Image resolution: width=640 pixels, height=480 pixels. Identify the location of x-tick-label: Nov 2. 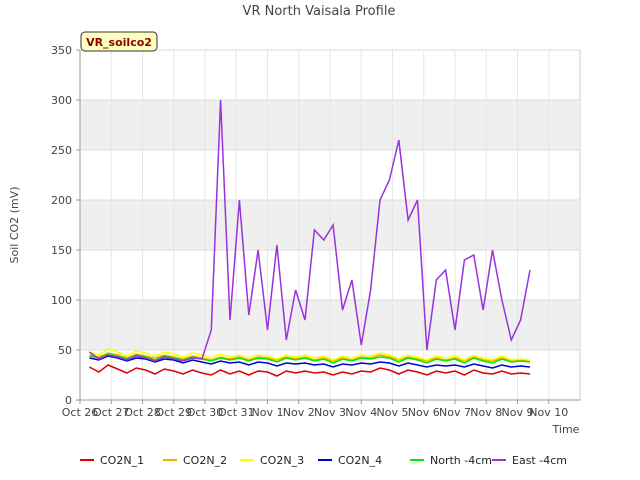
(299, 412).